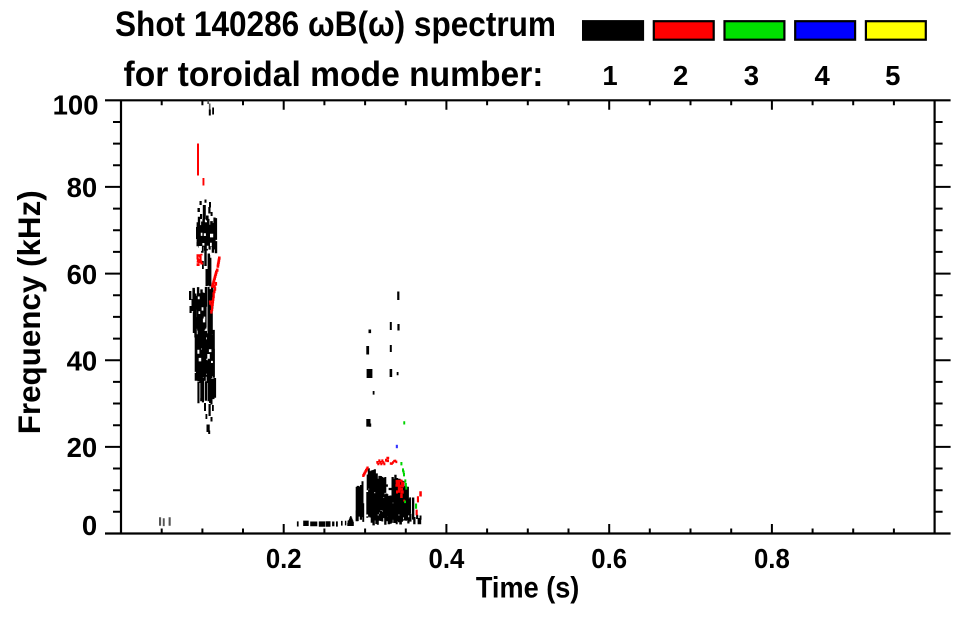 This screenshot has height=620, width=963. Describe the element at coordinates (82, 274) in the screenshot. I see `svg-text: 60` at that location.